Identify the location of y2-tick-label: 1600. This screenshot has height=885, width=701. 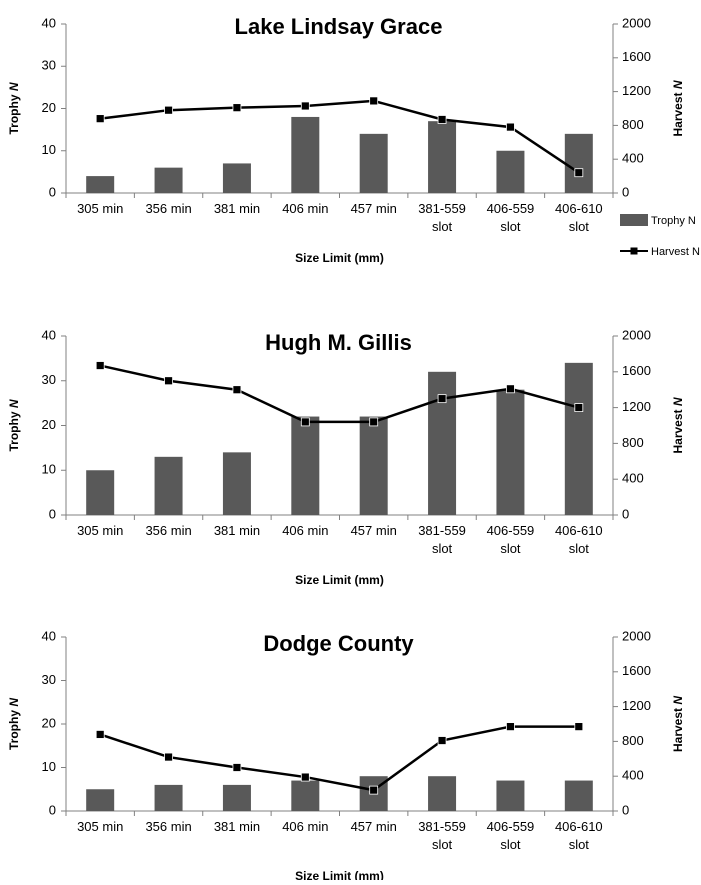
(636, 56).